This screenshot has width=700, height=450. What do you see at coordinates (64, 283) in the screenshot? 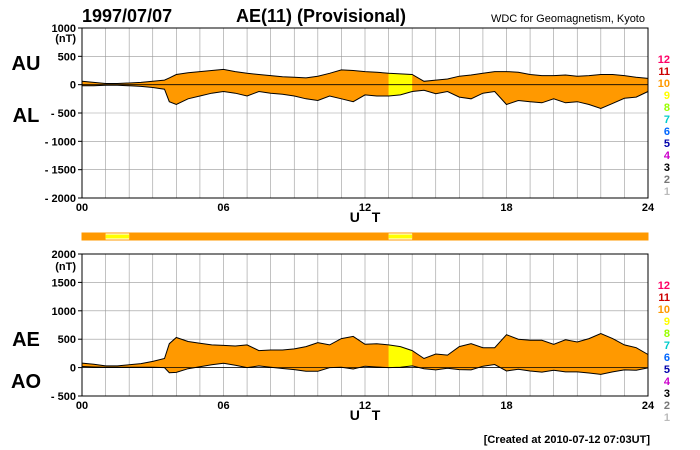
I see `y-tick-label: 1500` at bounding box center [64, 283].